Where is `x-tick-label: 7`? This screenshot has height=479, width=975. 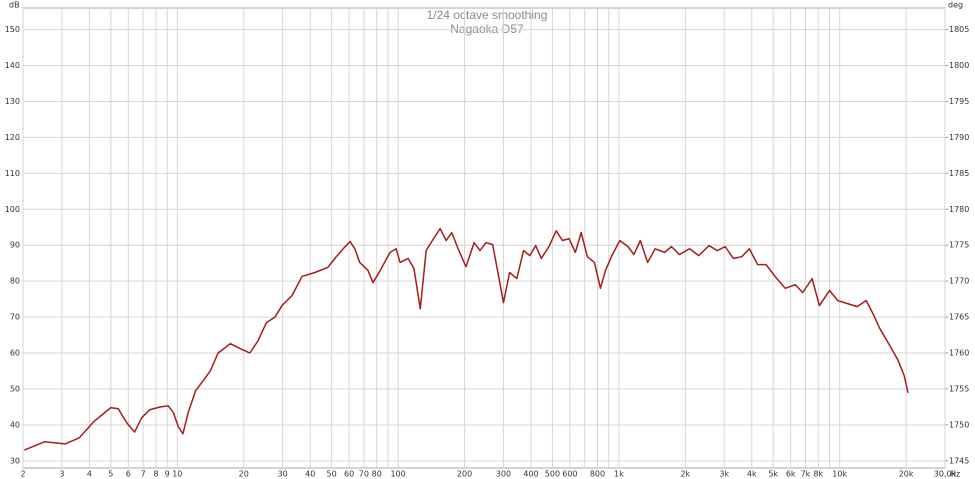
x-tick-label: 7 is located at coordinates (143, 474).